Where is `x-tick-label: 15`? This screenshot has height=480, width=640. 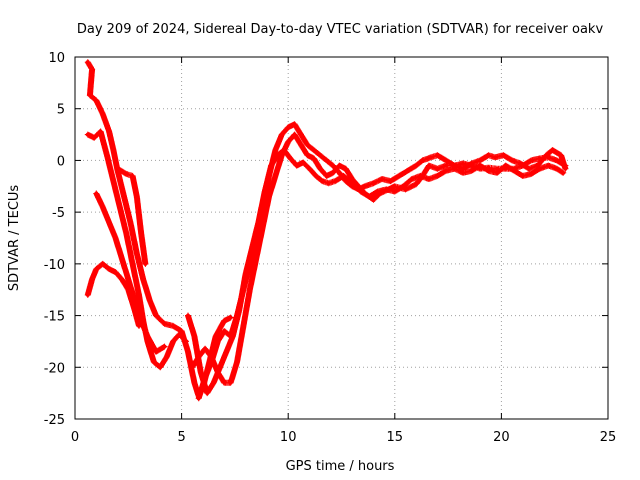
x-tick-label: 15 is located at coordinates (395, 437).